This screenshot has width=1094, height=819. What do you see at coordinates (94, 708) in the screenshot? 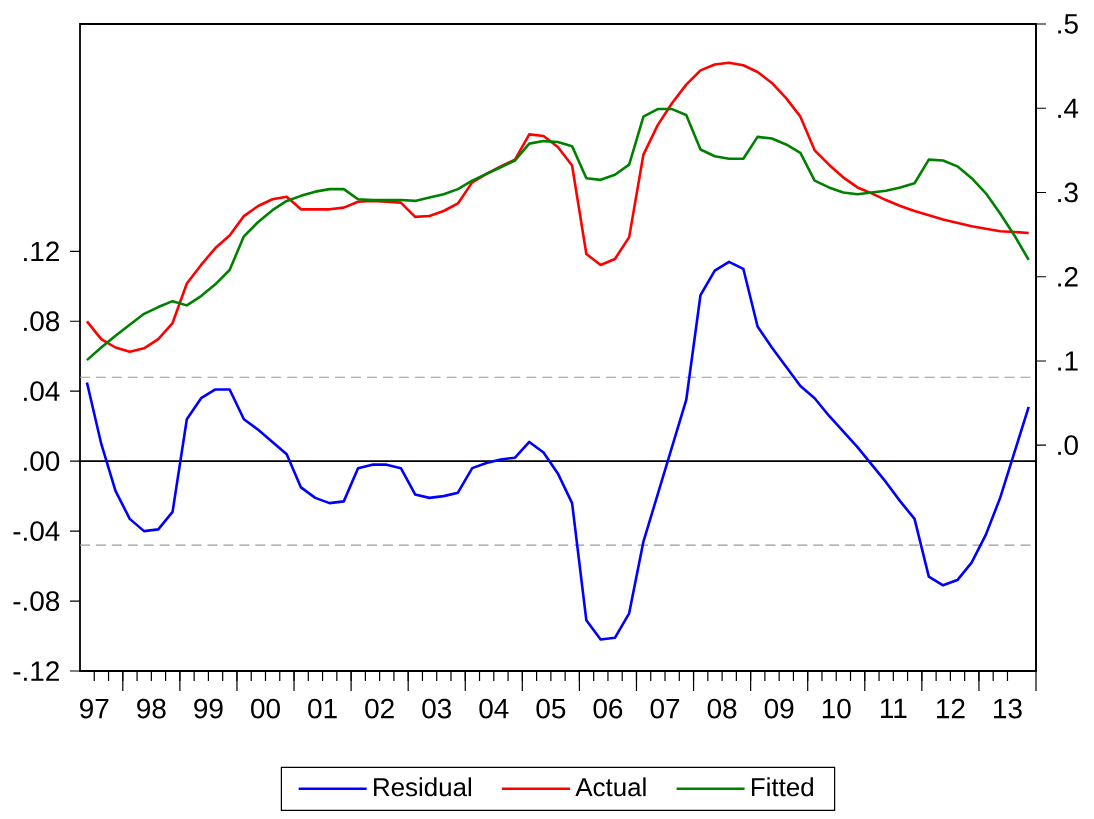
I see `x-tick-label: 97` at bounding box center [94, 708].